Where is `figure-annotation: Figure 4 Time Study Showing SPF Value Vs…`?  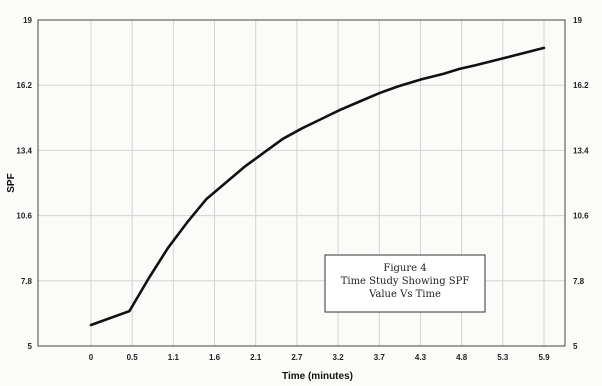 figure-annotation: Figure 4 Time Study Showing SPF Value Vs… is located at coordinates (405, 283).